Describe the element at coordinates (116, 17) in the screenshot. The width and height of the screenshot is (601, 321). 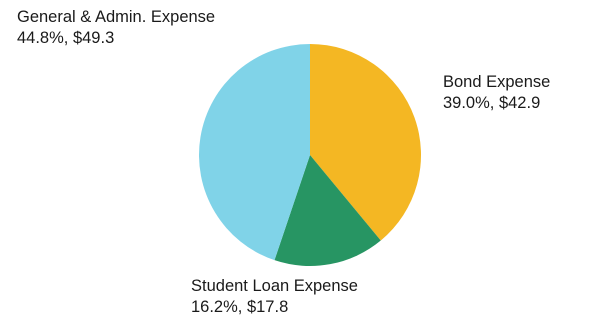
I see `slice-name-general-admin: General & Admin. Expense` at that location.